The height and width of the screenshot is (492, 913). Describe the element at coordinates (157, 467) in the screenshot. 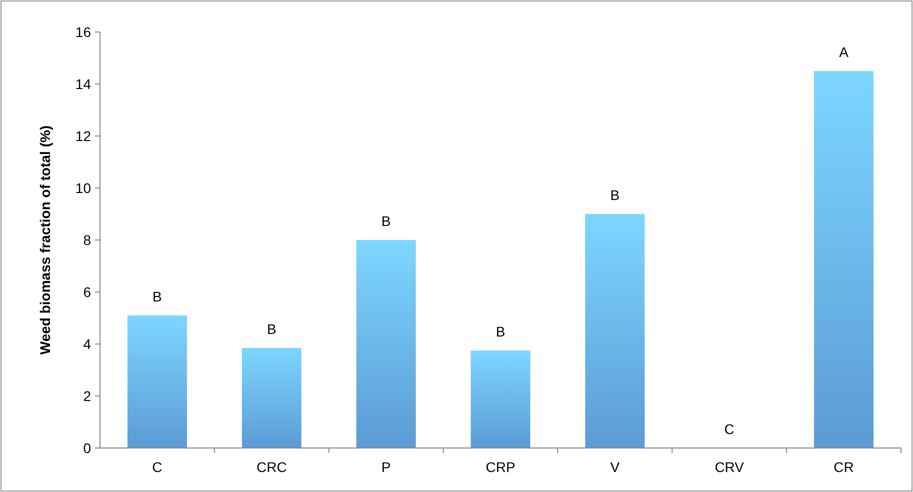

I see `x-tick-label: C` at that location.